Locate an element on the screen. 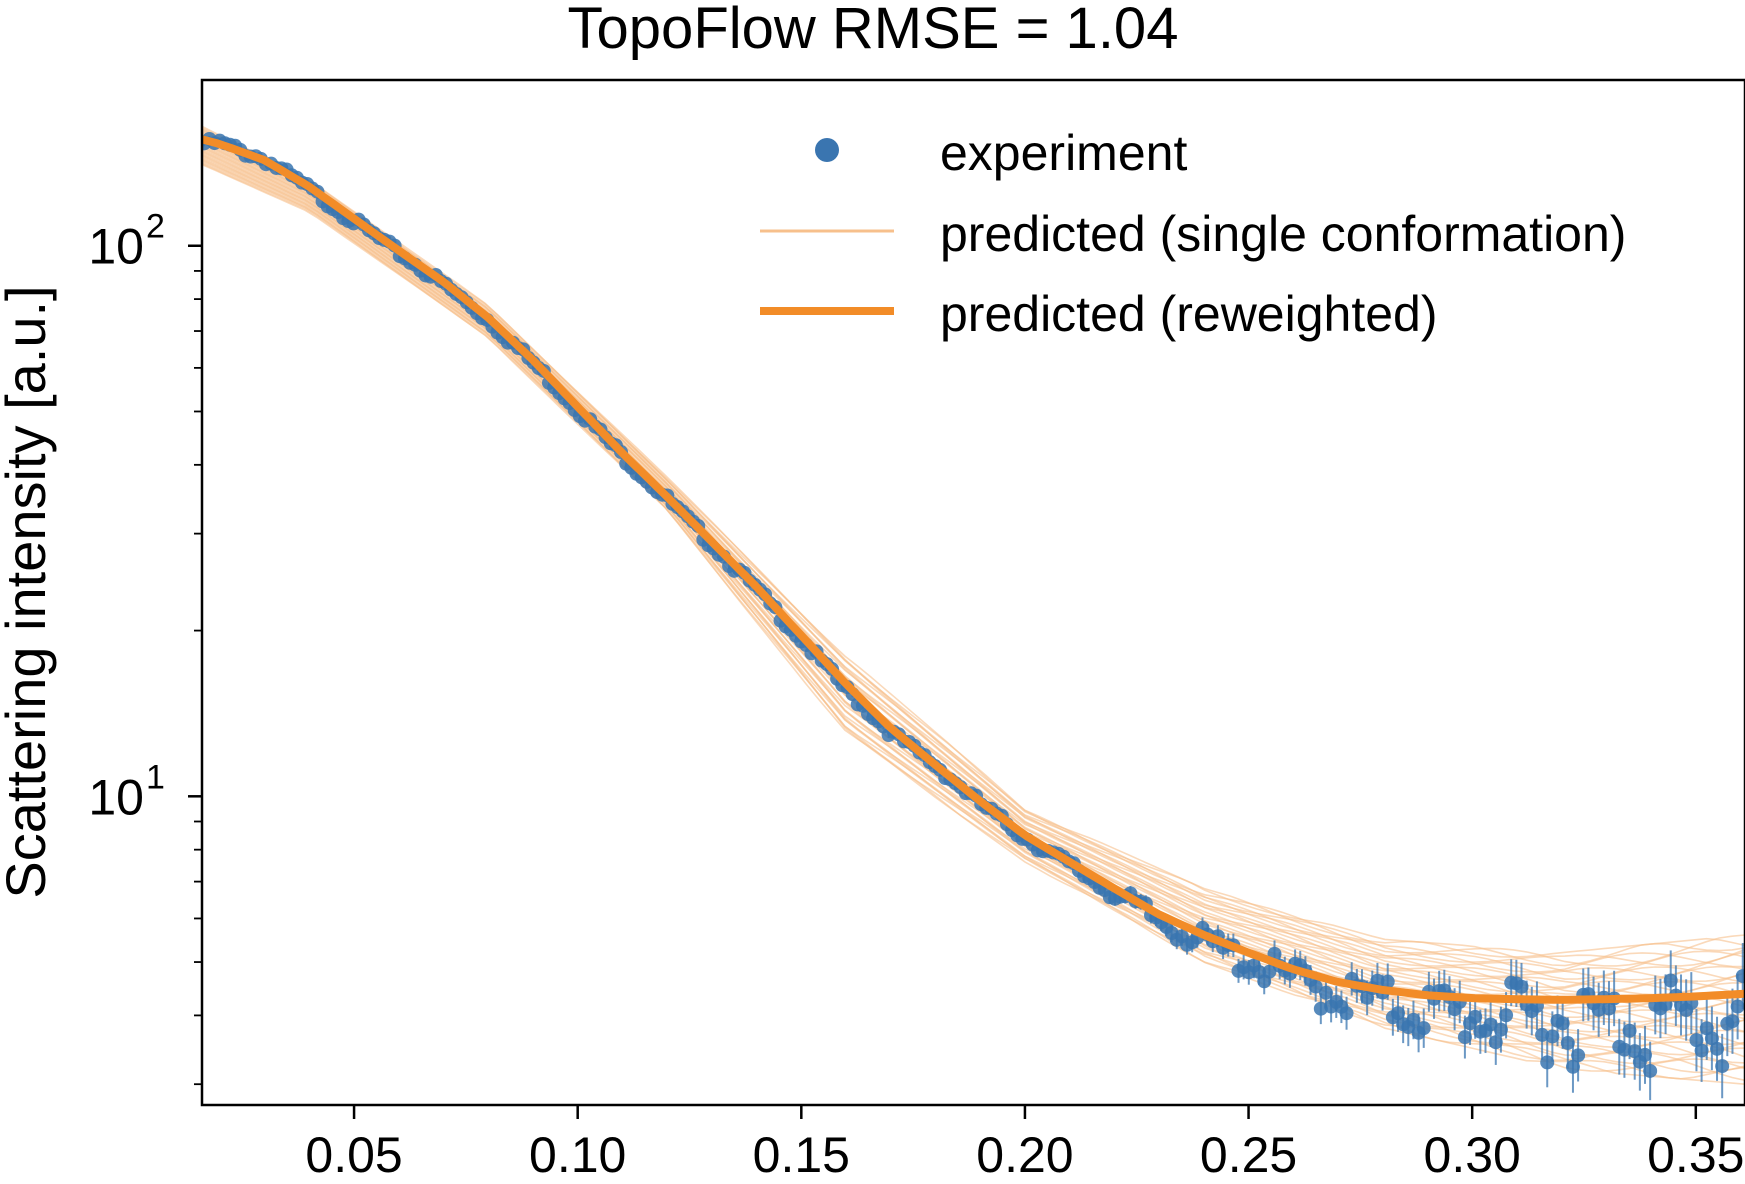  y-tick-exponent: 1 is located at coordinates (155, 777).